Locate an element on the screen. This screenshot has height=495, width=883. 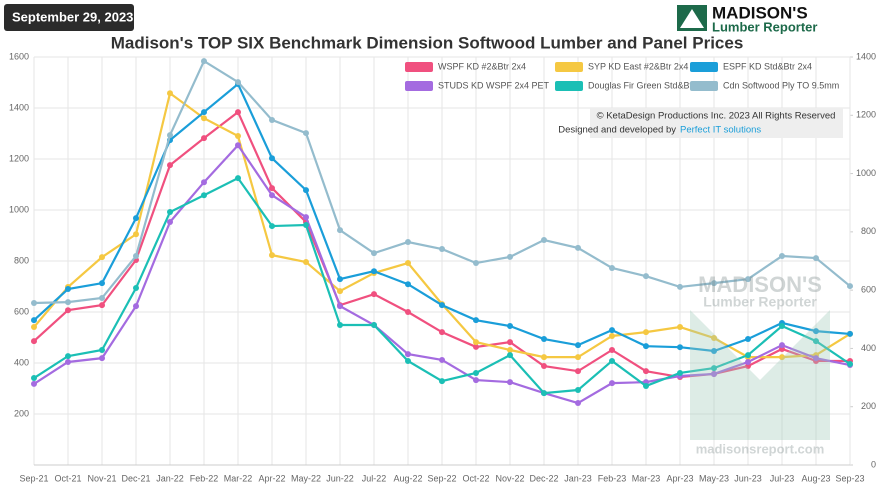
x-tick-label: Oct-21 is located at coordinates (67, 478).